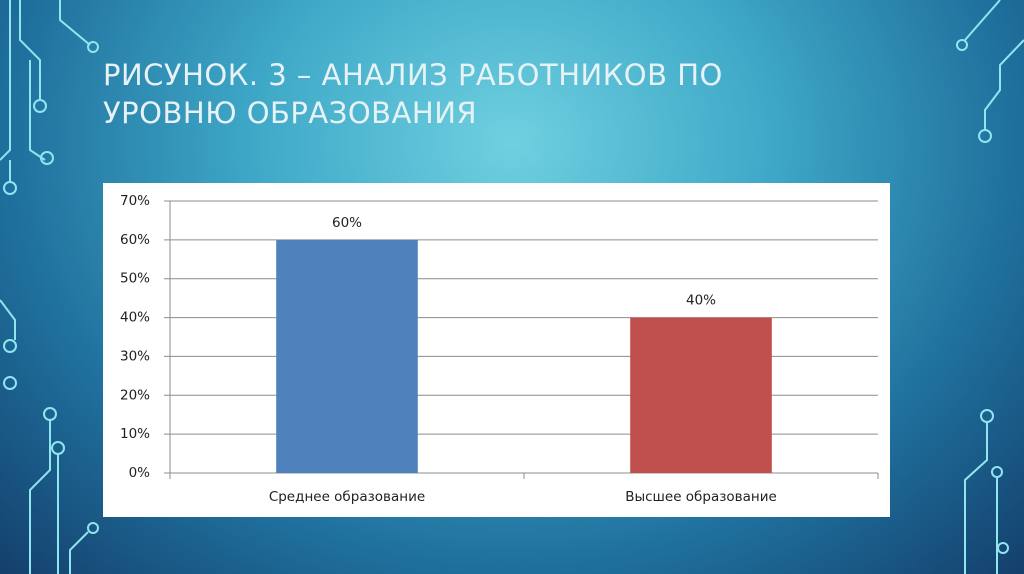 The width and height of the screenshot is (1024, 574). Describe the element at coordinates (135, 279) in the screenshot. I see `y-tick-label: 50%` at that location.